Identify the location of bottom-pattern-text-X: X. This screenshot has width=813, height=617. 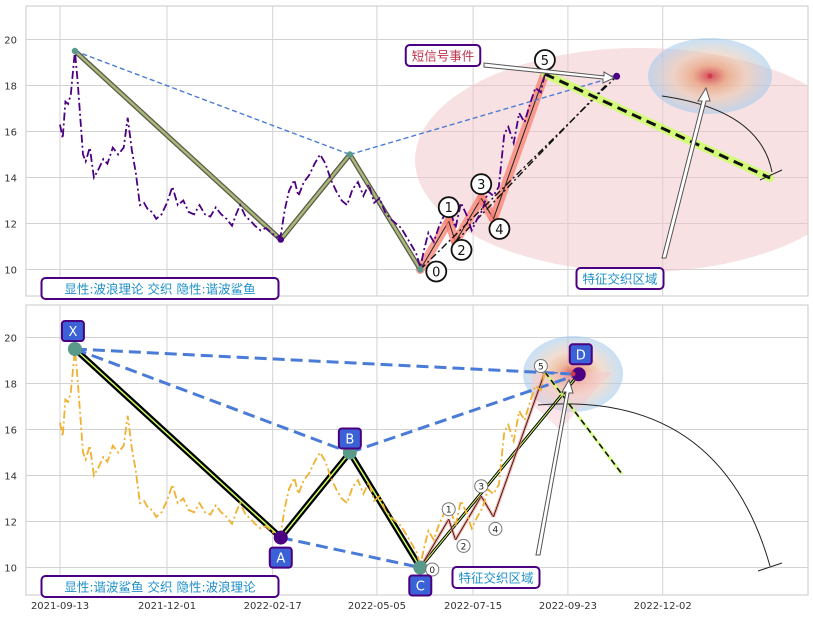
(72, 332).